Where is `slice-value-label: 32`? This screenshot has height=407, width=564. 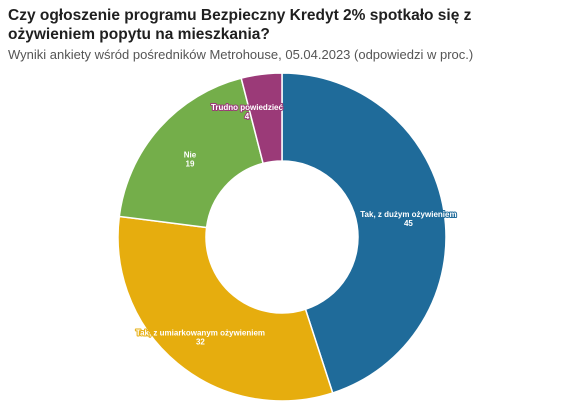
slice-value-label: 32 is located at coordinates (200, 342).